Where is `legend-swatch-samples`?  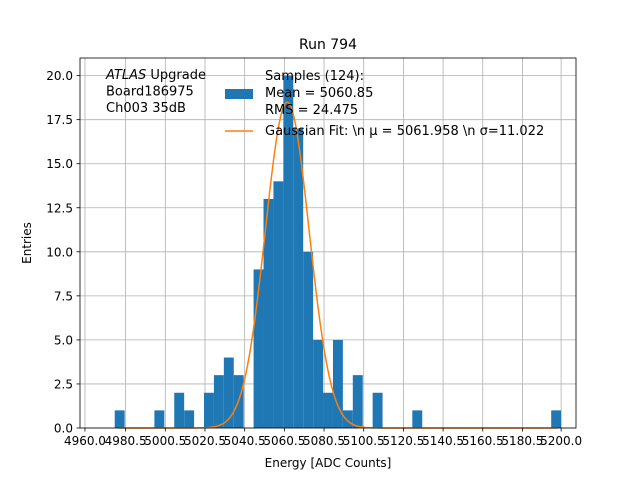
legend-swatch-samples is located at coordinates (239, 94).